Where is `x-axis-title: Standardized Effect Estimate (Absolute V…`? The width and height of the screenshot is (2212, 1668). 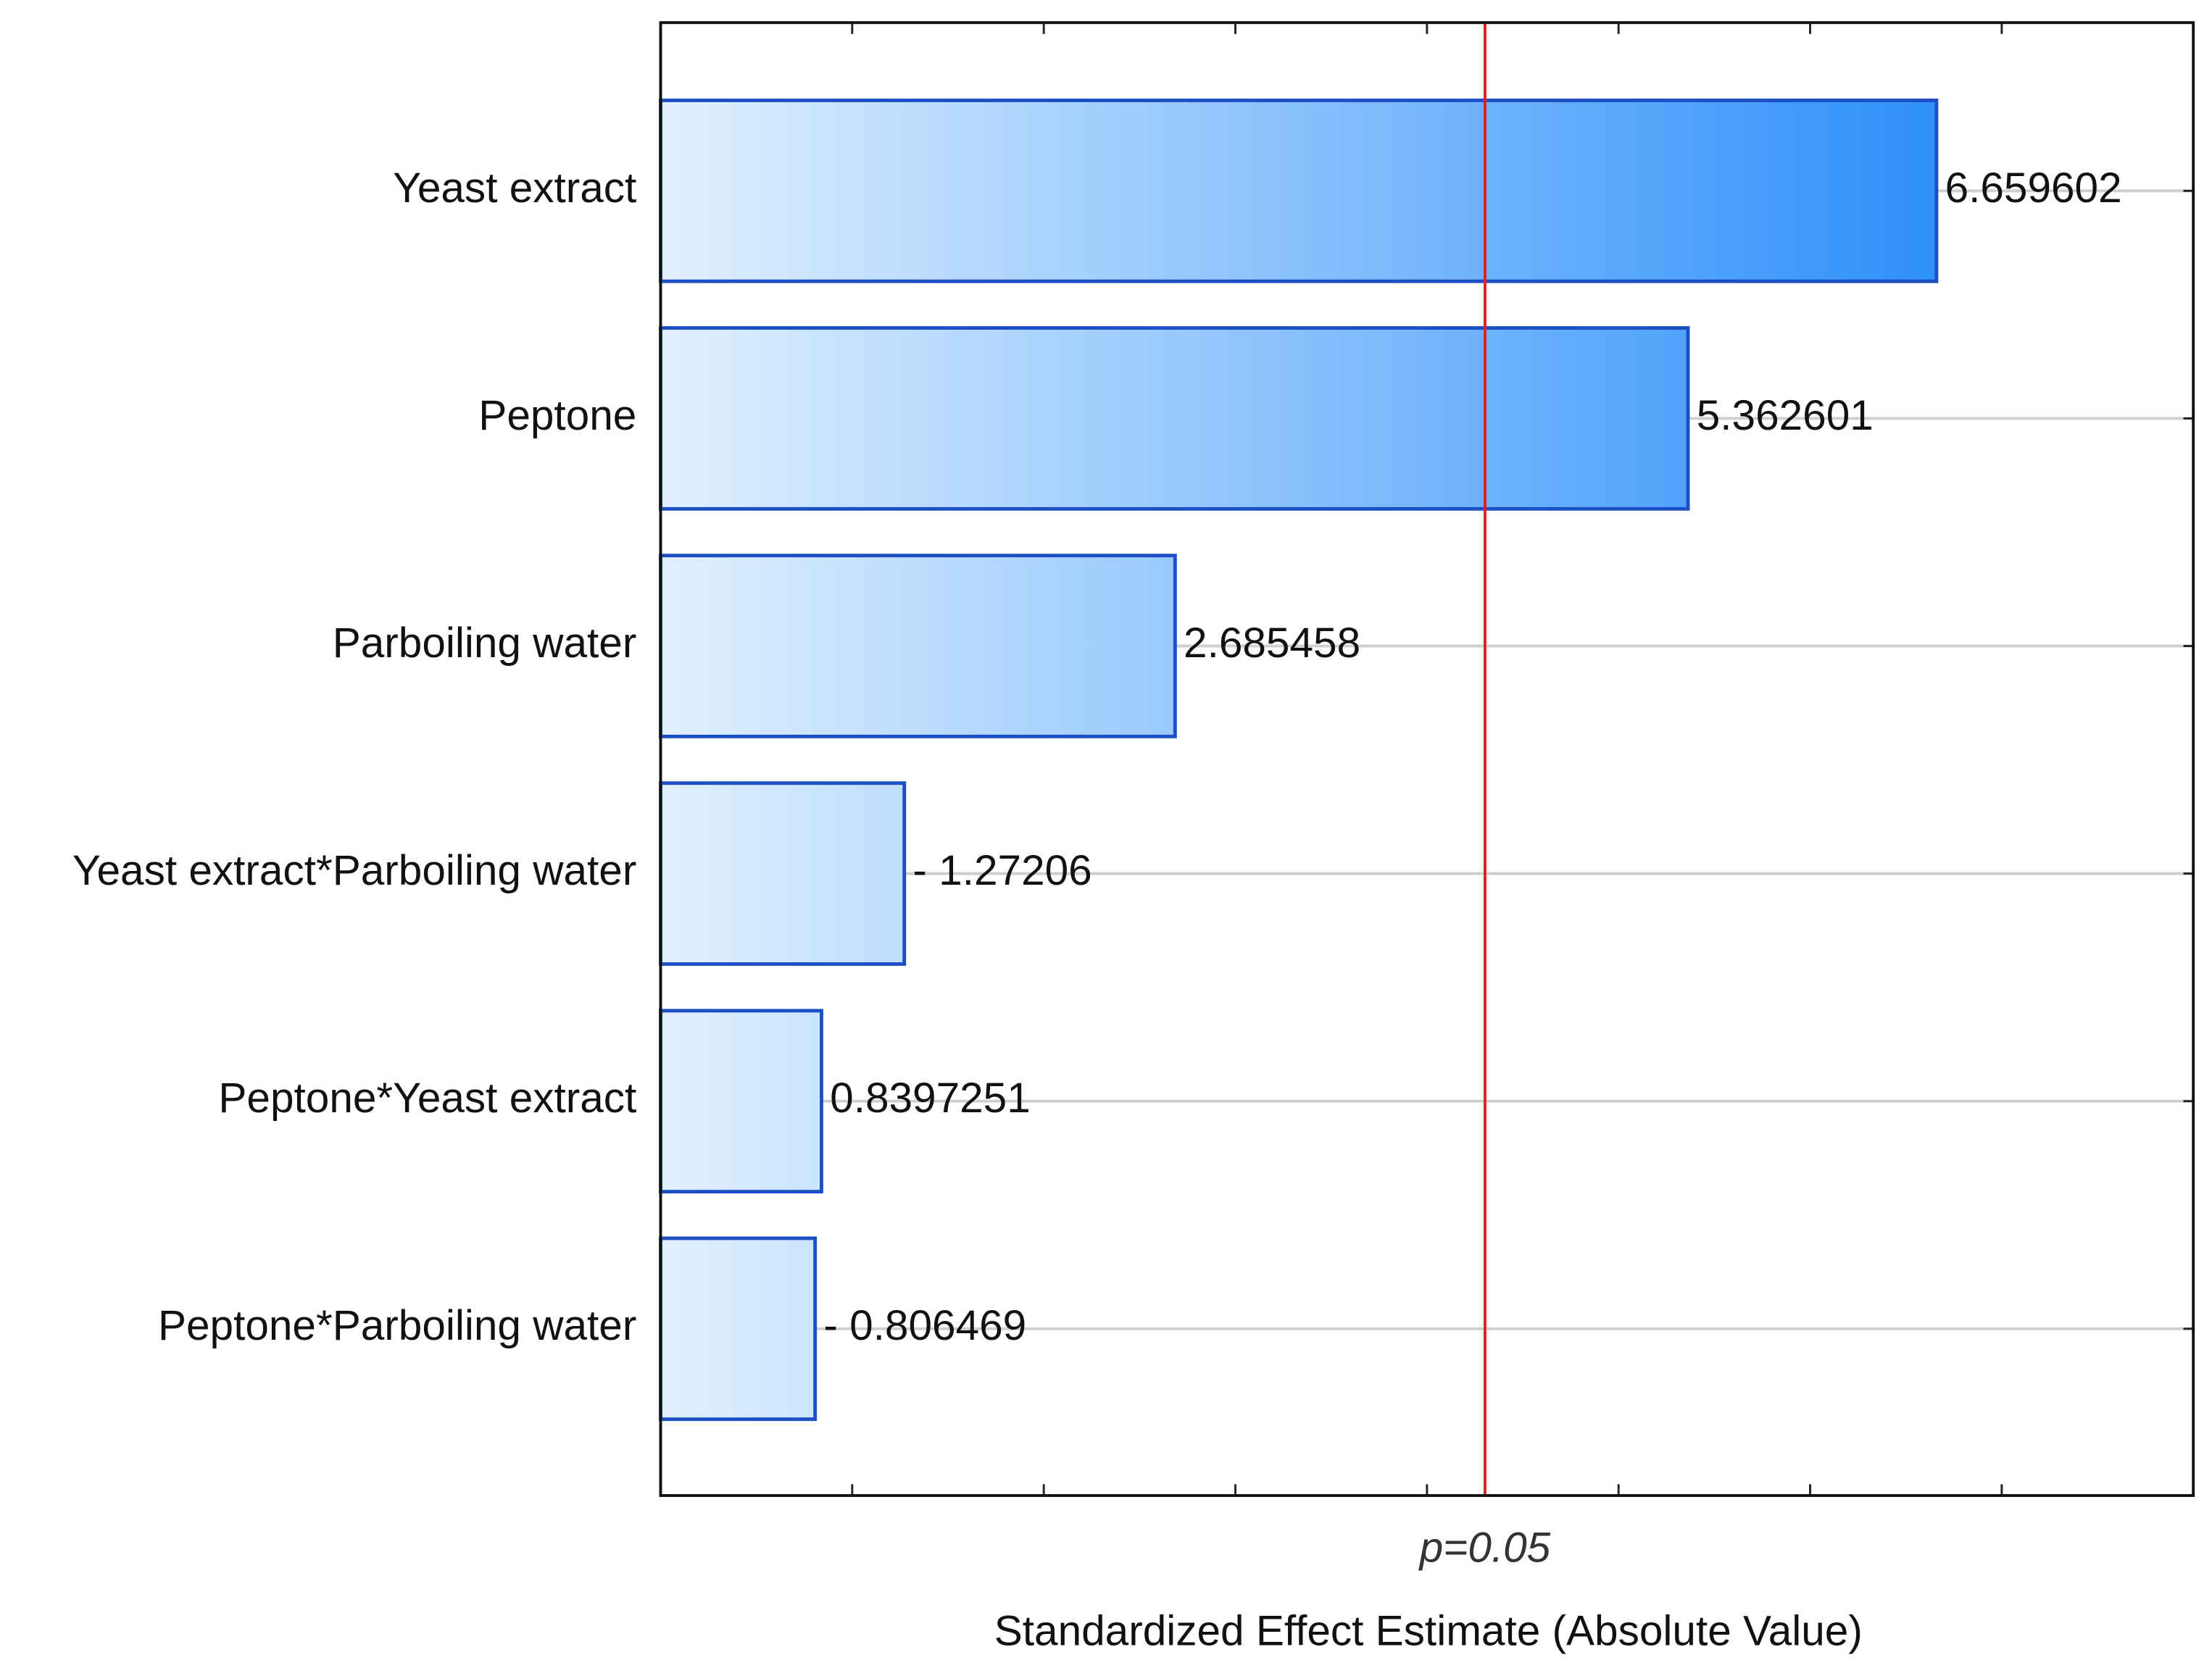
x-axis-title: Standardized Effect Estimate (Absolute V… is located at coordinates (1428, 1631).